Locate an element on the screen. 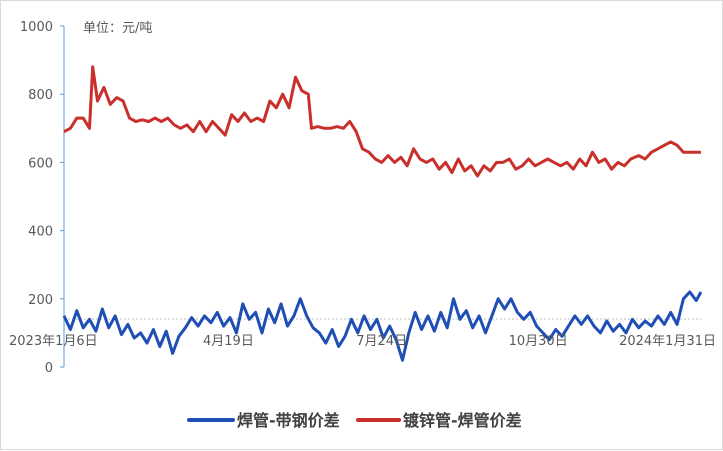  x-tick-label: 2023年1月6日 is located at coordinates (53, 341).